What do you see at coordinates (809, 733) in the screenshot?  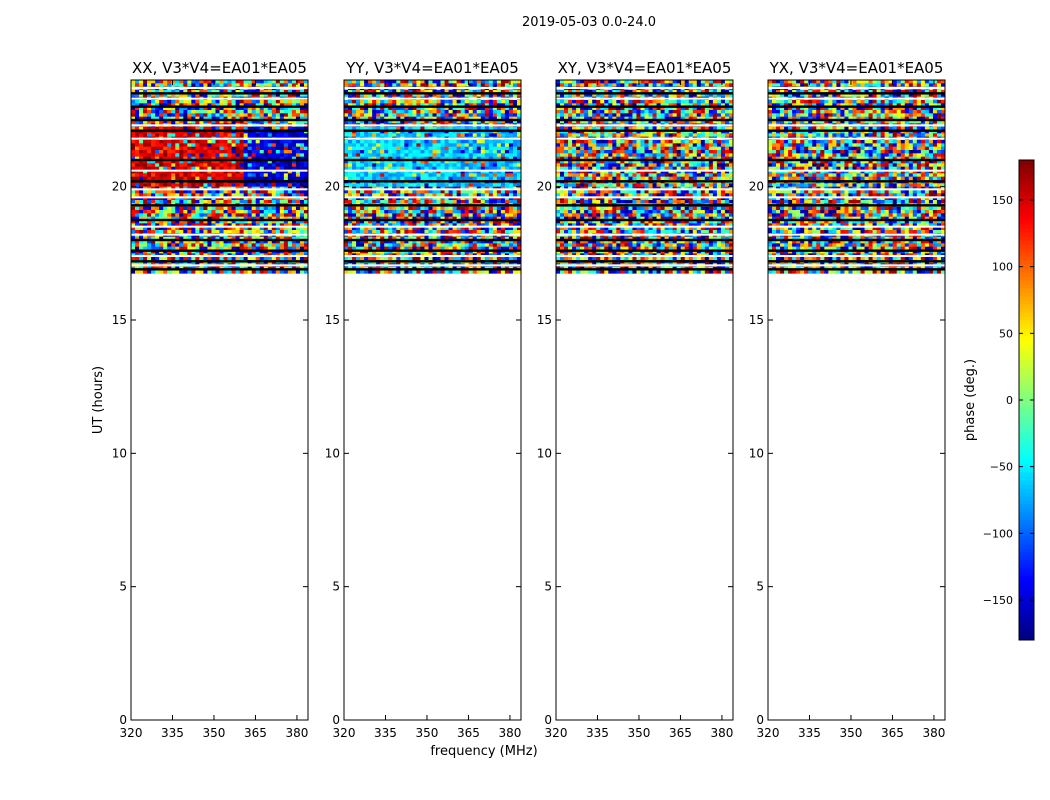 I see `panel-3-xtick-label: 335` at bounding box center [809, 733].